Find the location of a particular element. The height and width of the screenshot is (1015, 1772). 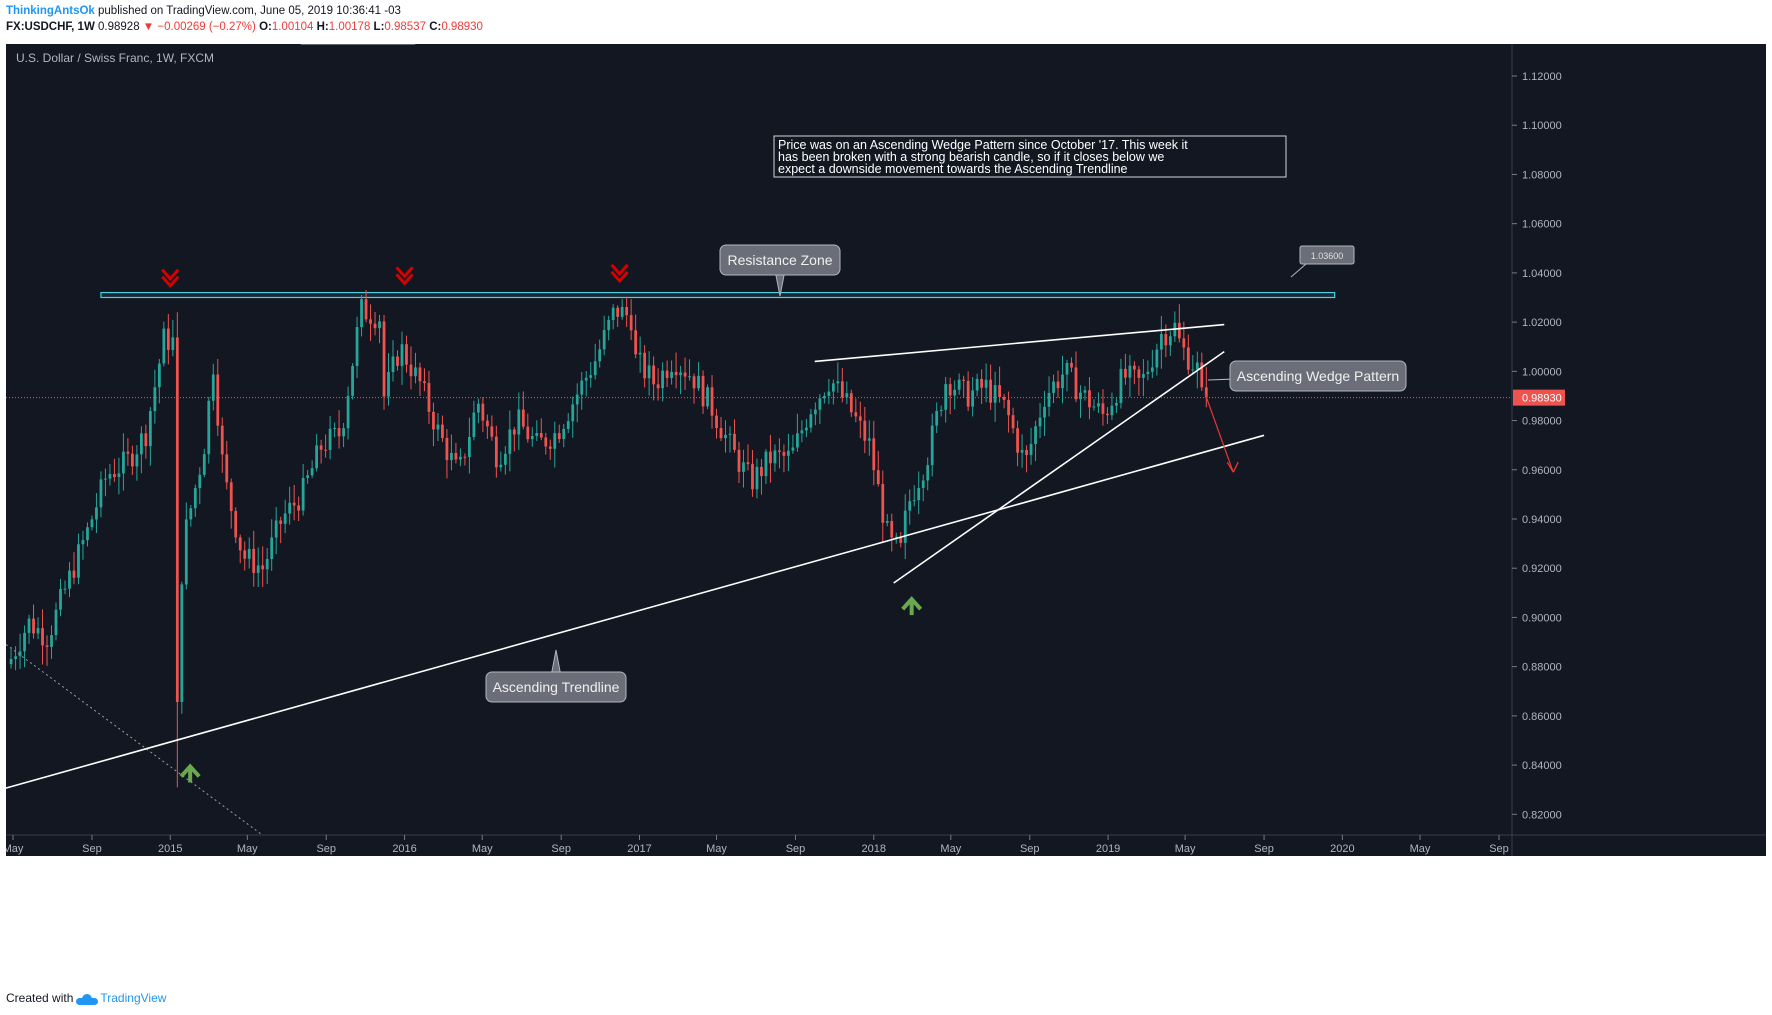

red-down-arrow-icon is located at coordinates (619, 273).